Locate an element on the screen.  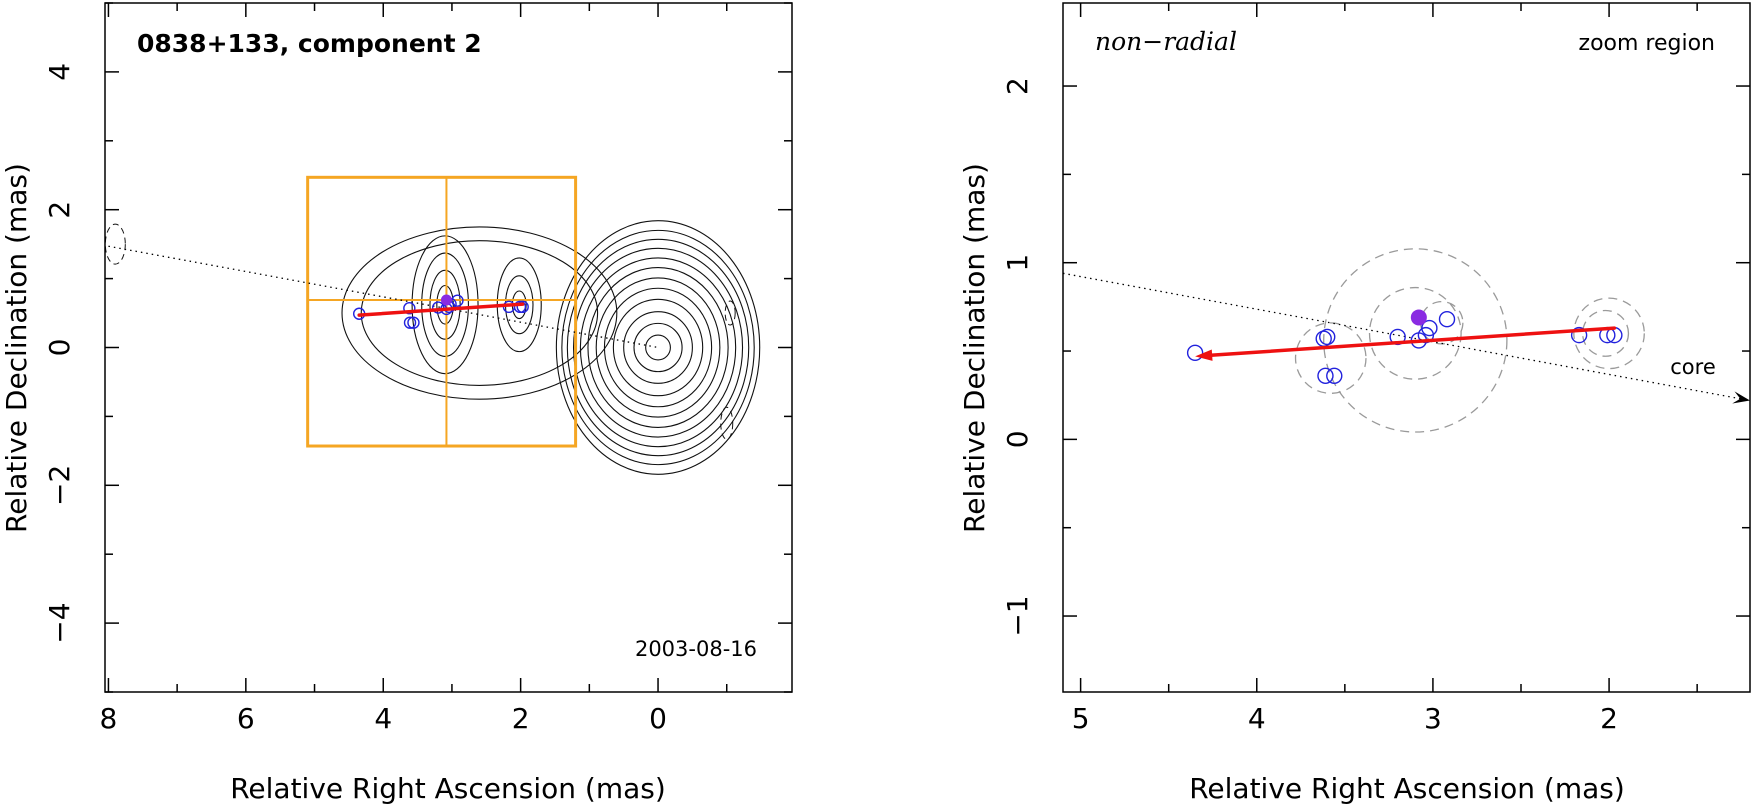
y-tick-label: −2 is located at coordinates (59, 485).